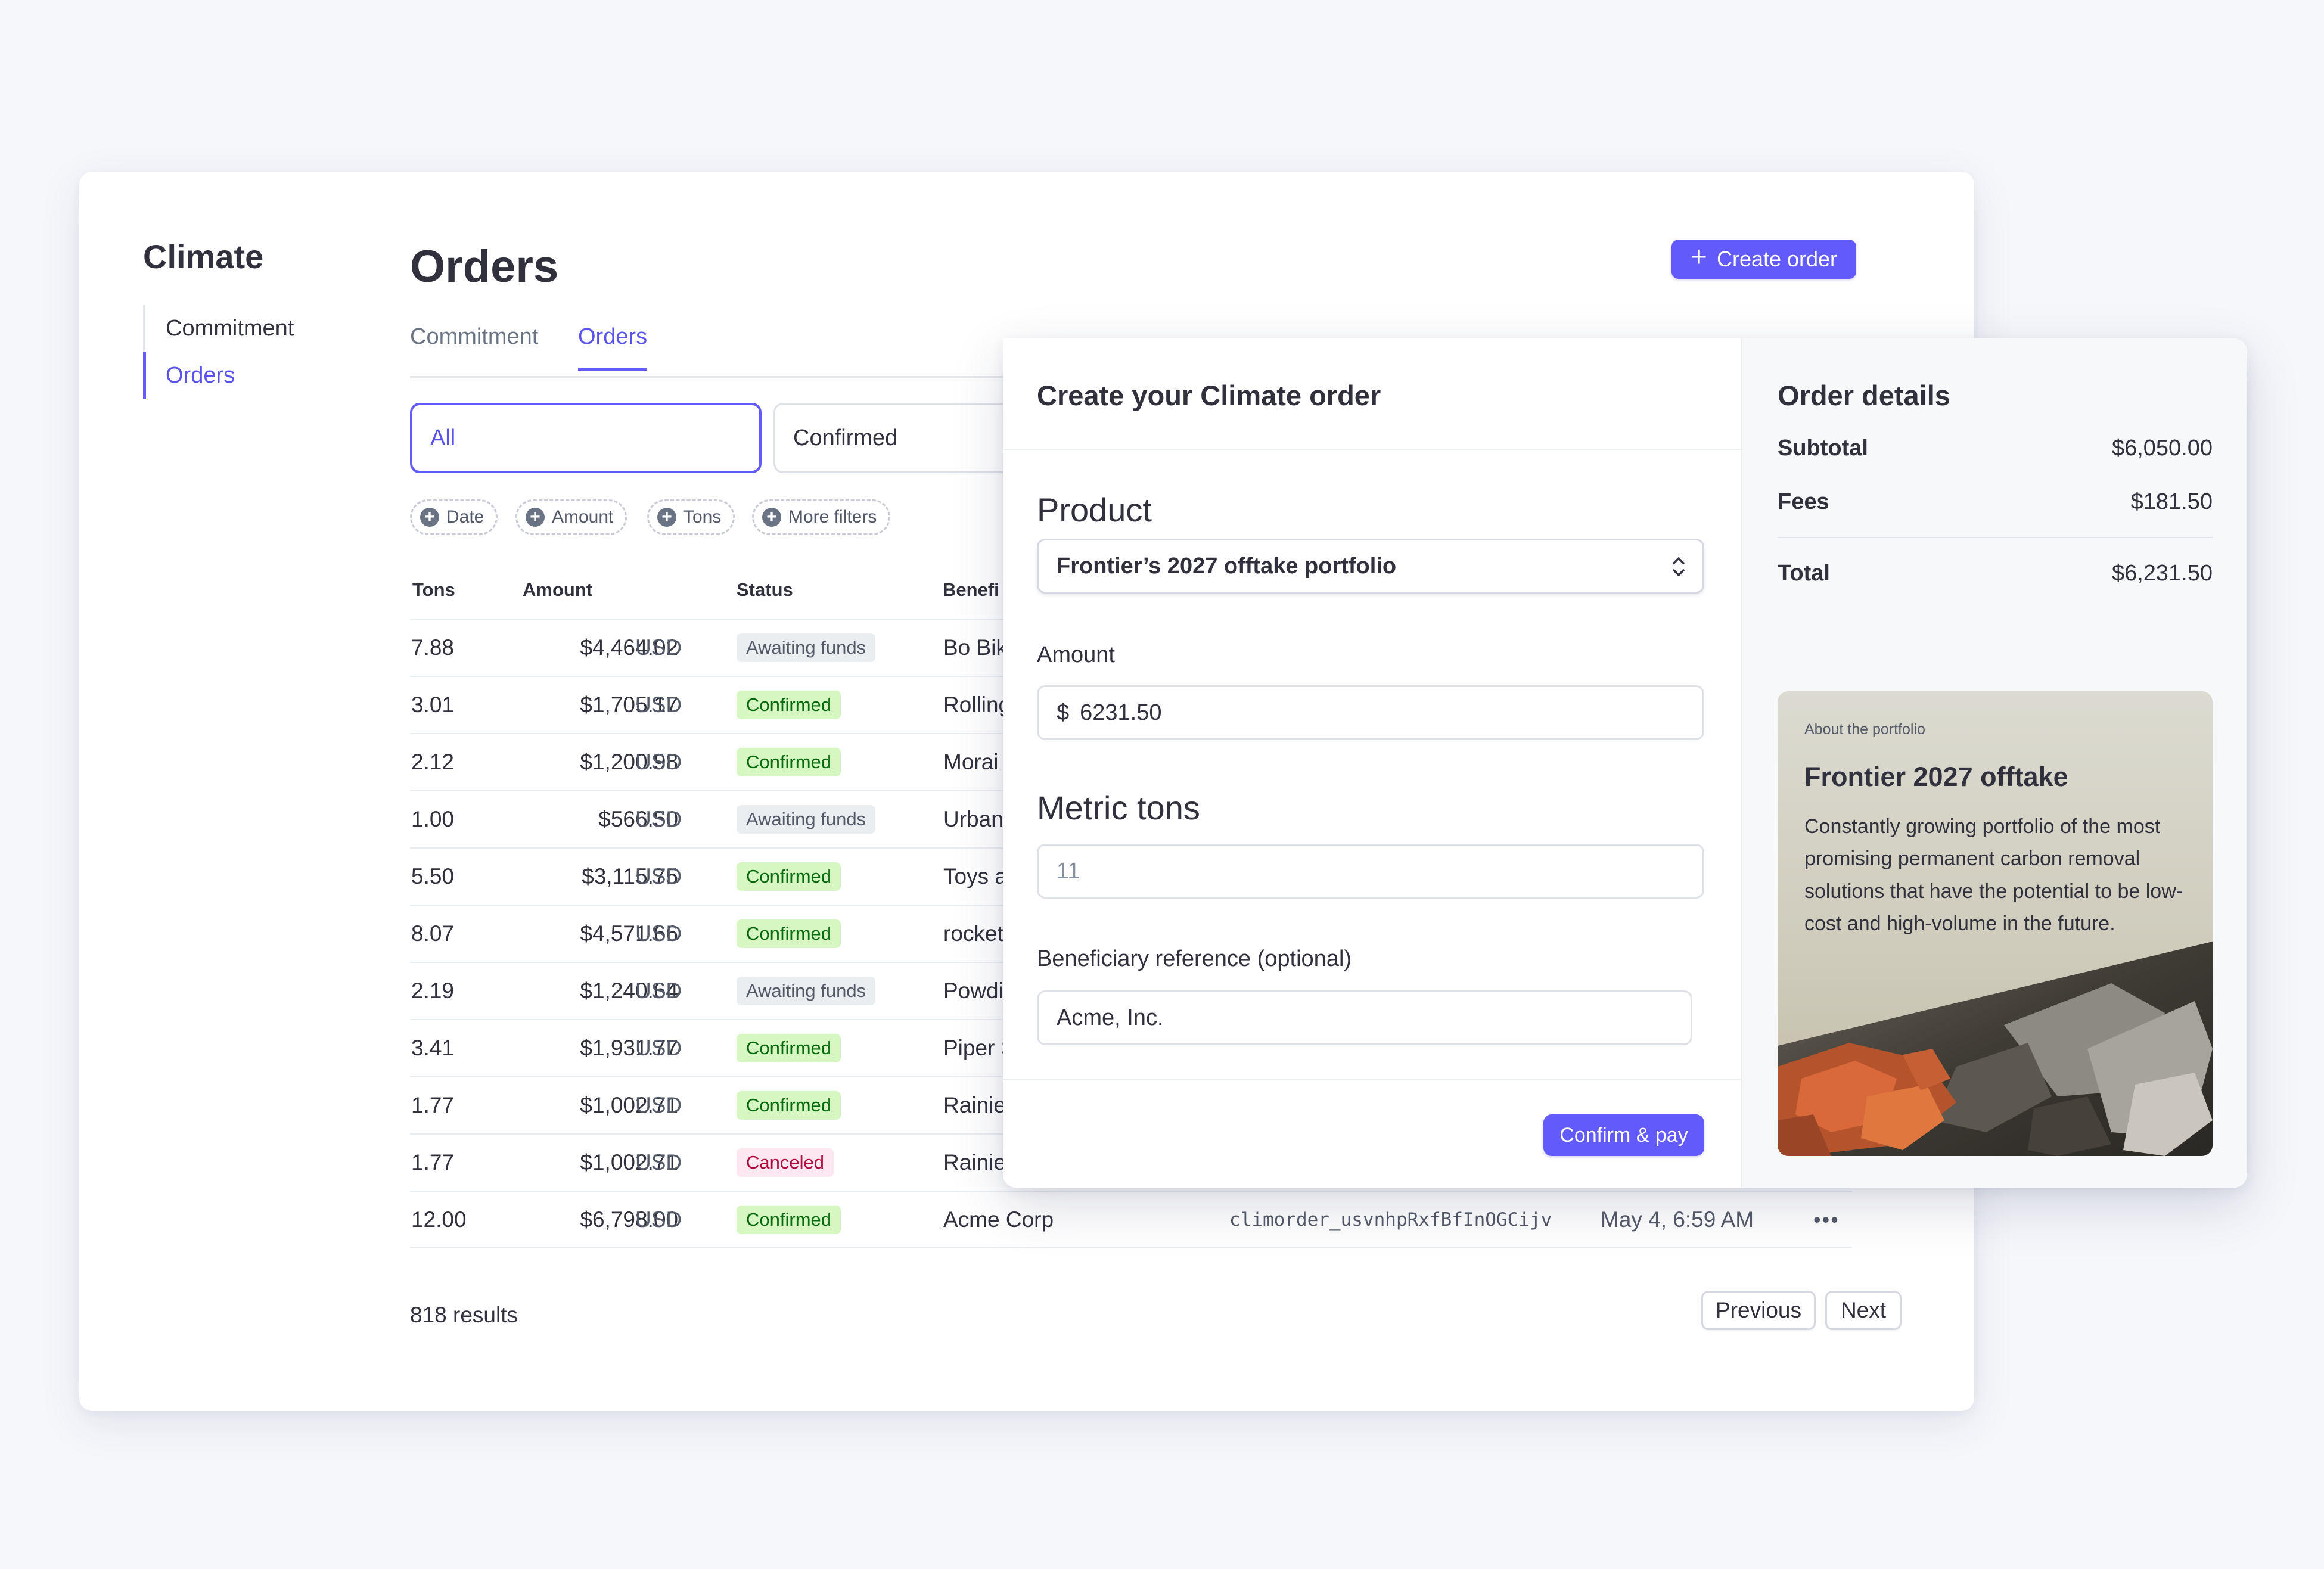  Describe the element at coordinates (975, 647) in the screenshot. I see `beneficiary-cell: Bo Bik` at that location.